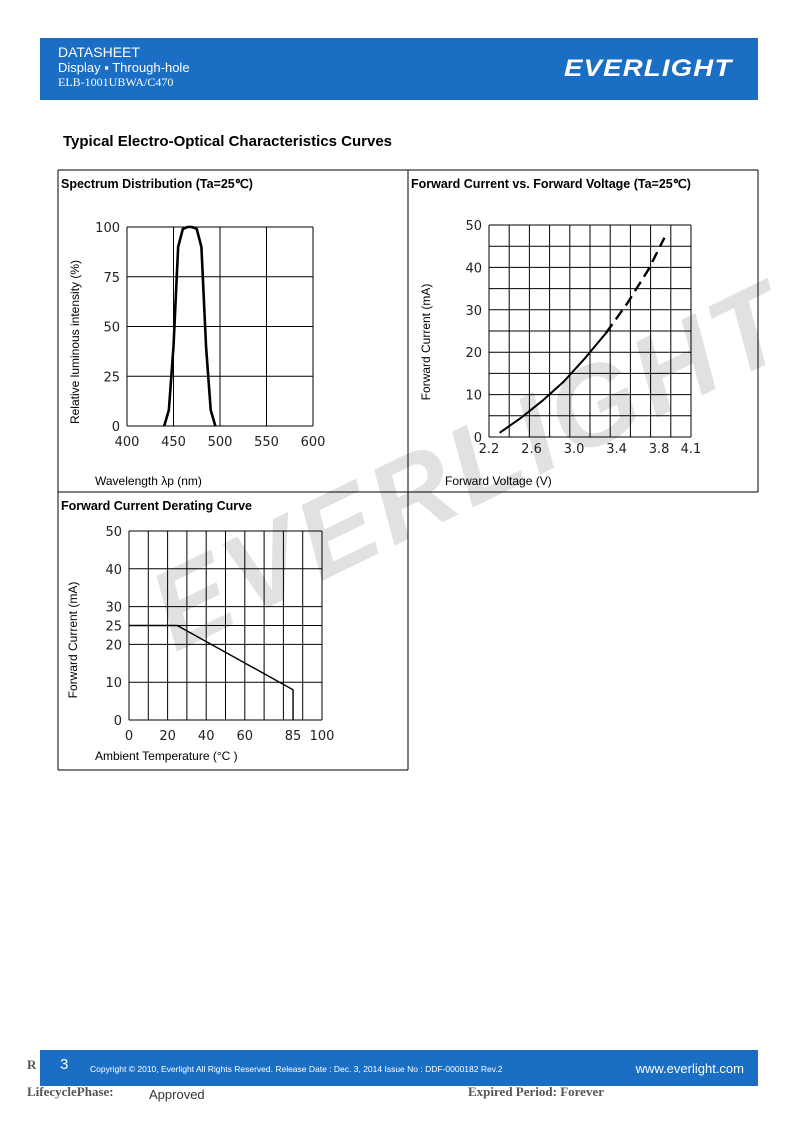 The width and height of the screenshot is (794, 1123). What do you see at coordinates (111, 328) in the screenshot?
I see `chart1-y-tick-label: 50` at bounding box center [111, 328].